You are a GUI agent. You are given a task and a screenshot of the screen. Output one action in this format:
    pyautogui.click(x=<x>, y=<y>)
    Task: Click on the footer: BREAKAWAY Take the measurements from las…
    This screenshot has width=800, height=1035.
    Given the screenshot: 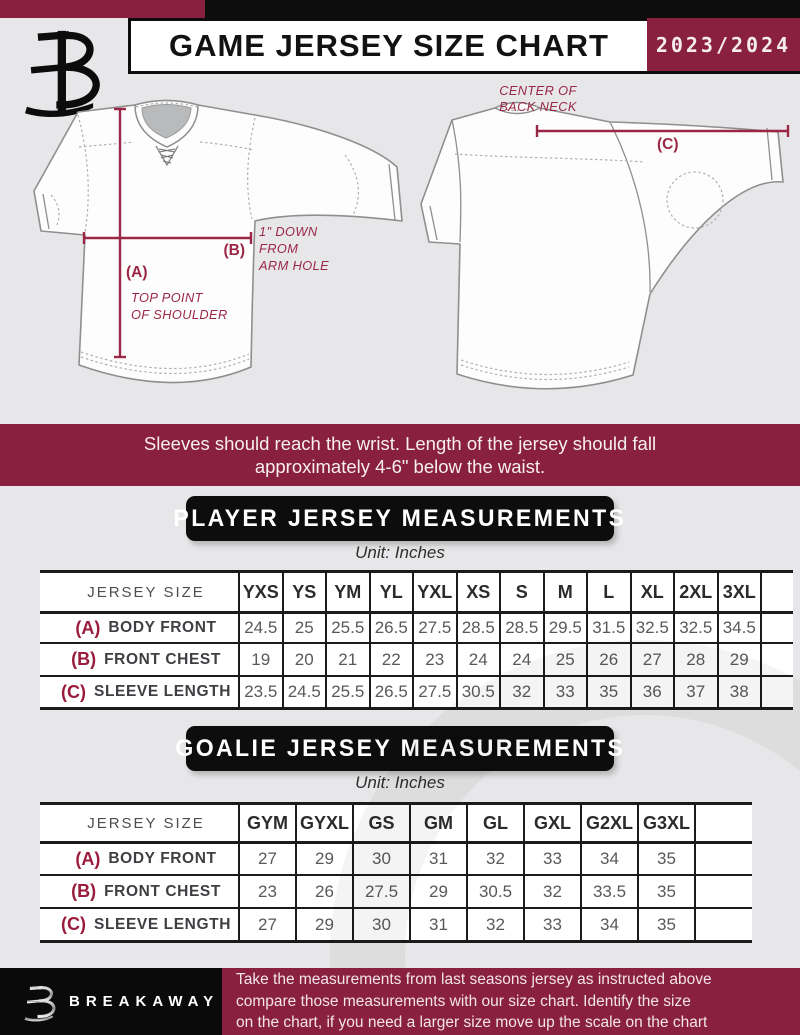 What is the action you would take?
    pyautogui.click(x=400, y=1001)
    